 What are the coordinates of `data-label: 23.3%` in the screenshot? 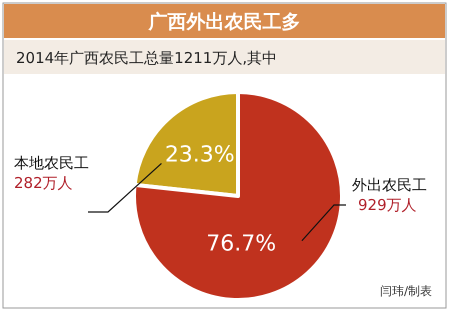 It's located at (199, 155).